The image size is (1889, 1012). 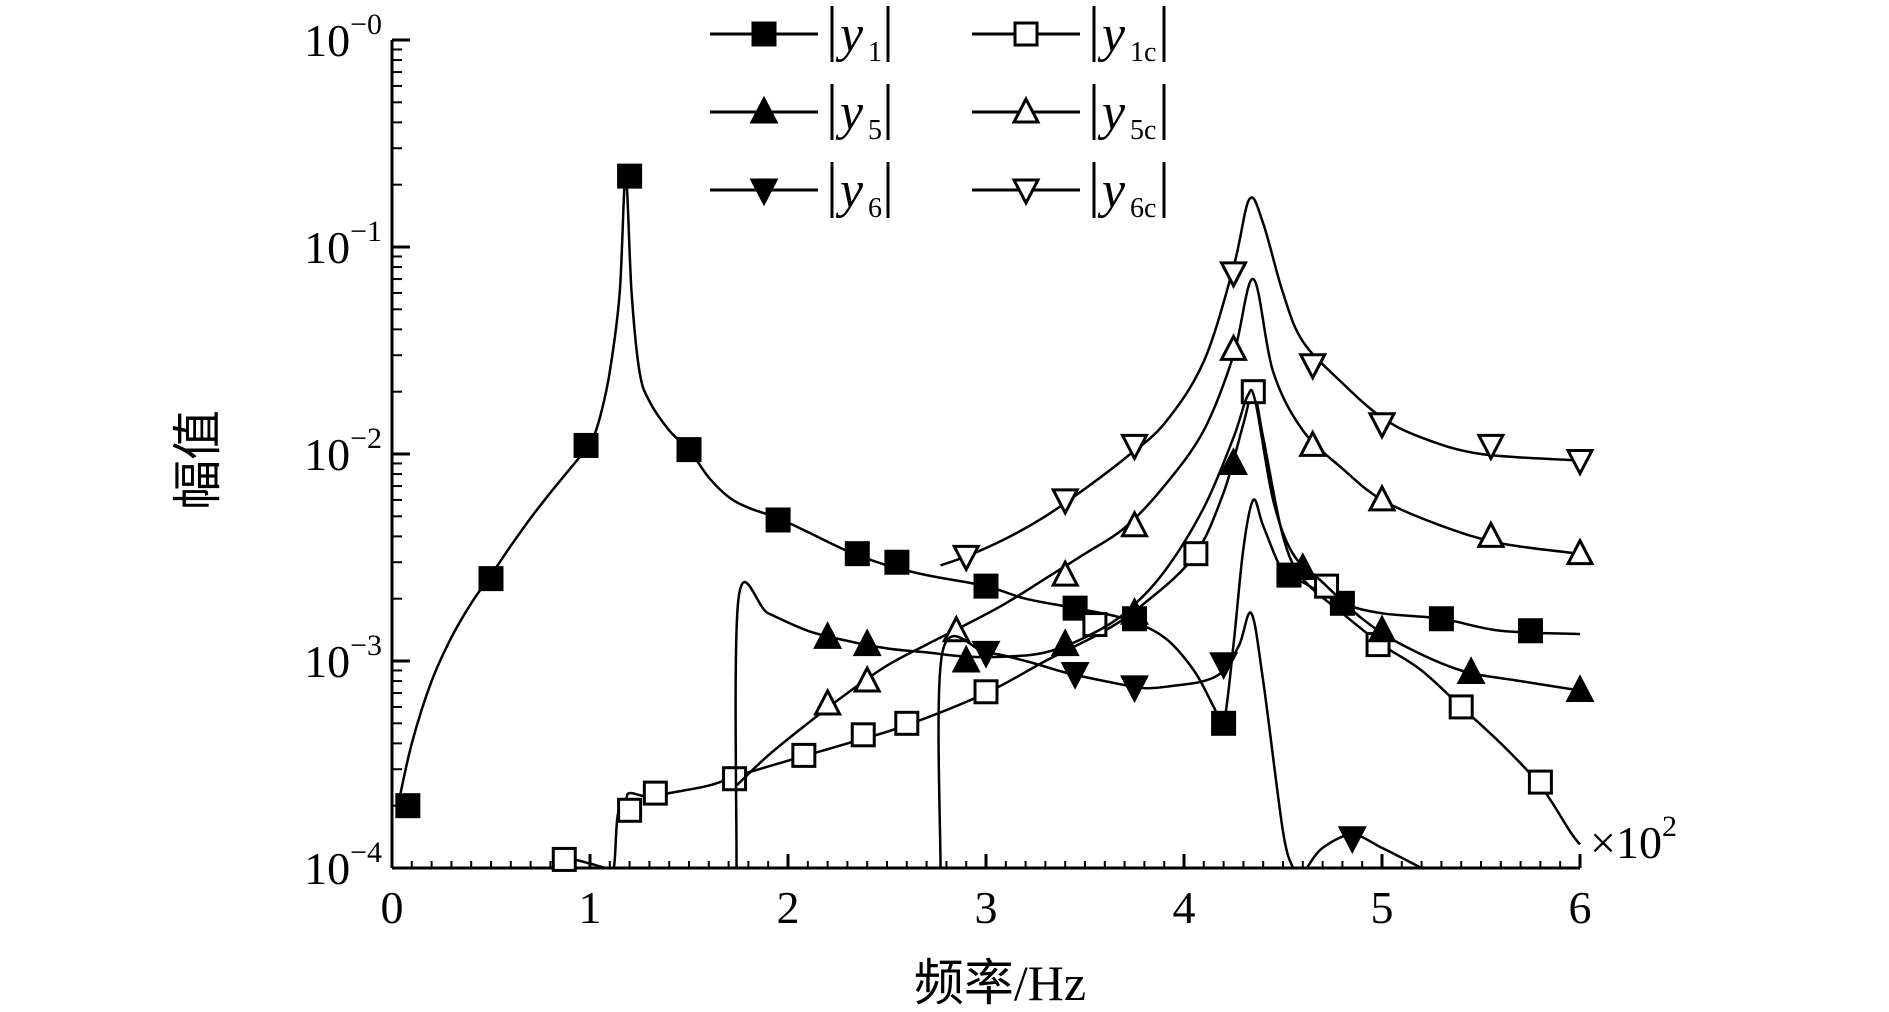 I want to click on y-tick-label: 10⁻², so click(x=343, y=451).